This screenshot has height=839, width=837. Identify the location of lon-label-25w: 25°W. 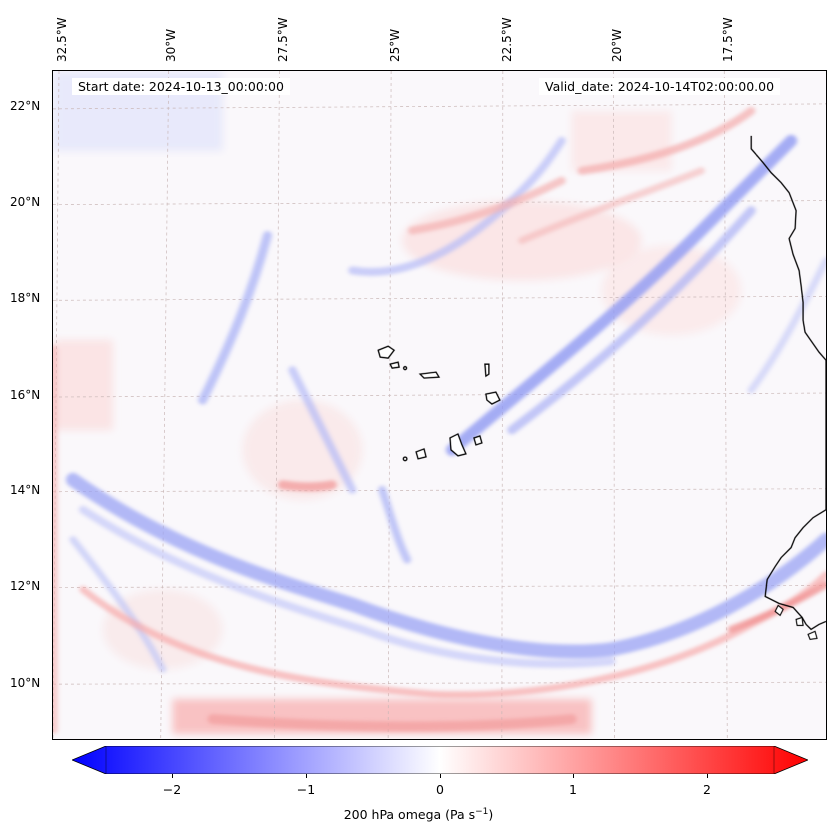
(395, 45).